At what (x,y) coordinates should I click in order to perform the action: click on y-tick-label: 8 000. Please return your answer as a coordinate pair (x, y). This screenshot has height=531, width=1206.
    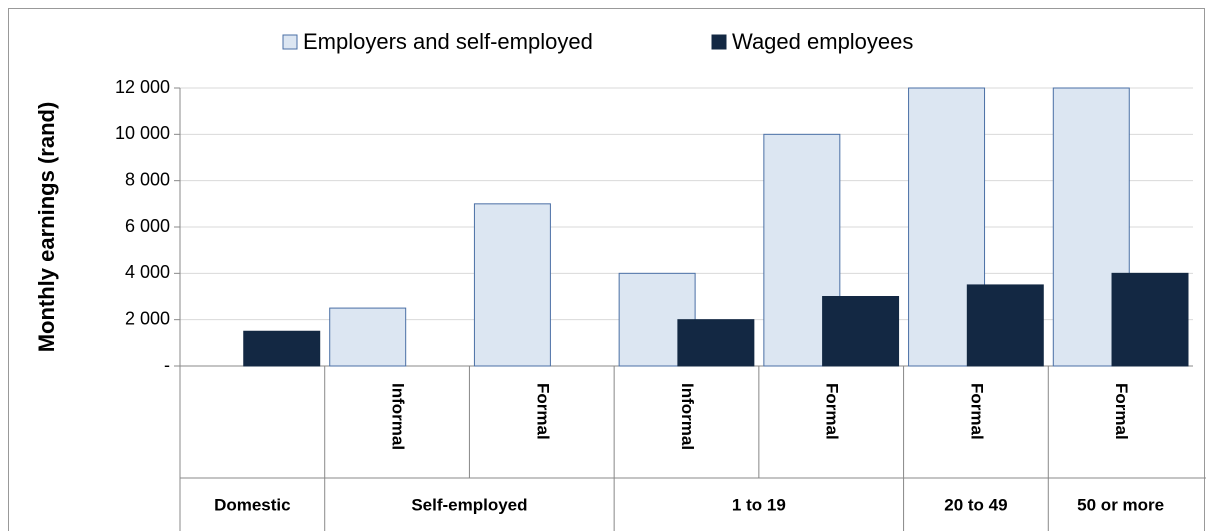
    Looking at the image, I should click on (147, 179).